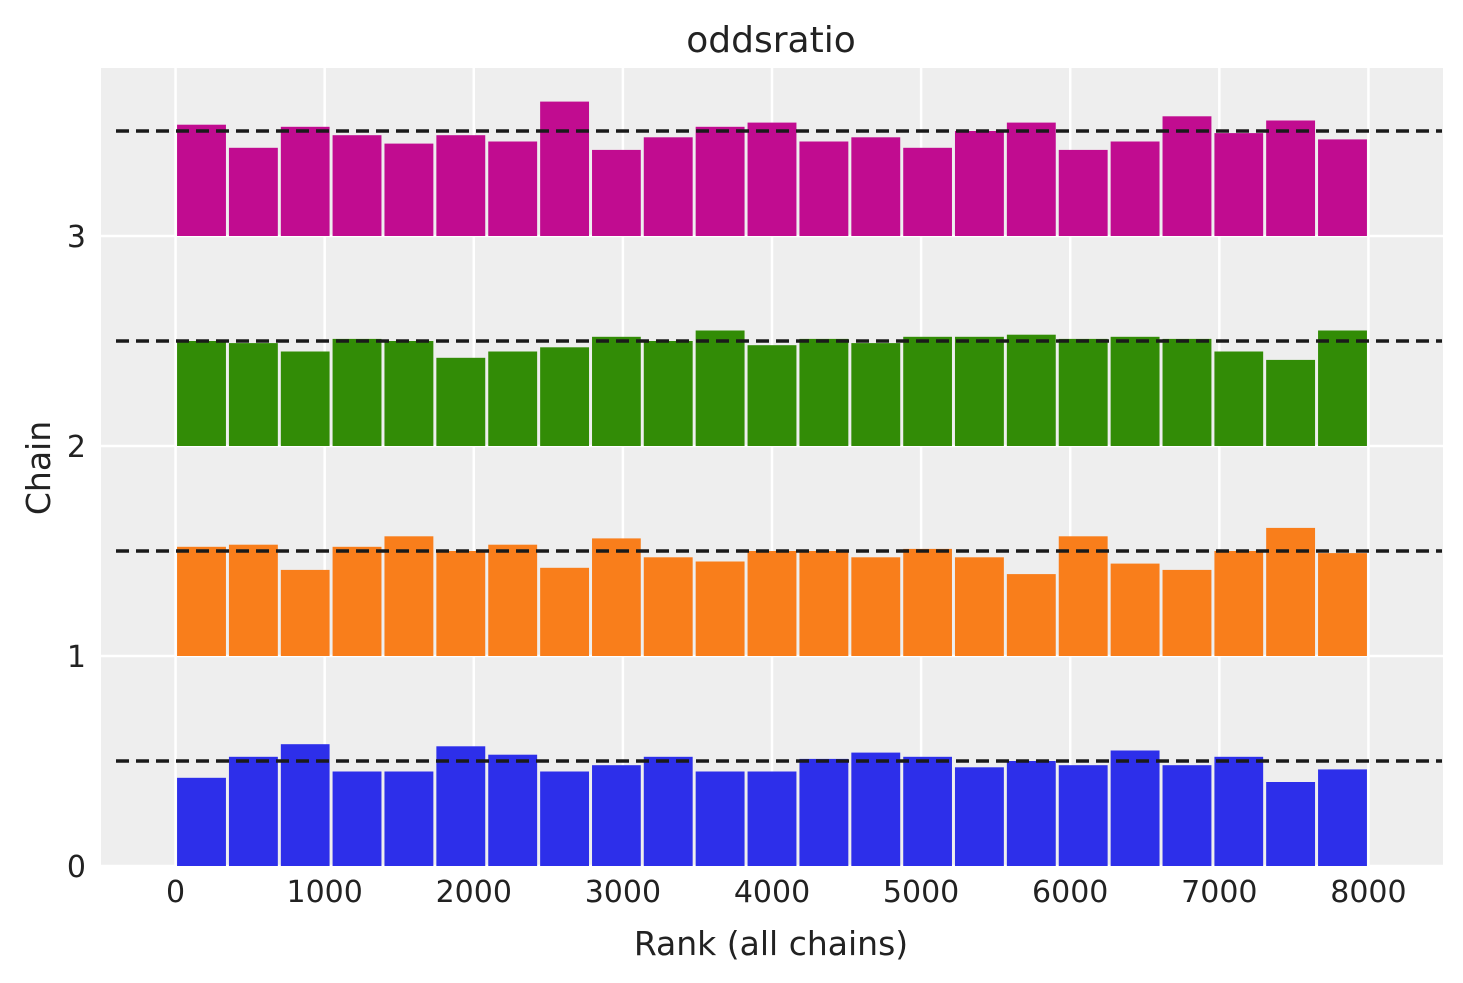 The height and width of the screenshot is (983, 1463). What do you see at coordinates (1219, 892) in the screenshot?
I see `x-tick-label: 7000` at bounding box center [1219, 892].